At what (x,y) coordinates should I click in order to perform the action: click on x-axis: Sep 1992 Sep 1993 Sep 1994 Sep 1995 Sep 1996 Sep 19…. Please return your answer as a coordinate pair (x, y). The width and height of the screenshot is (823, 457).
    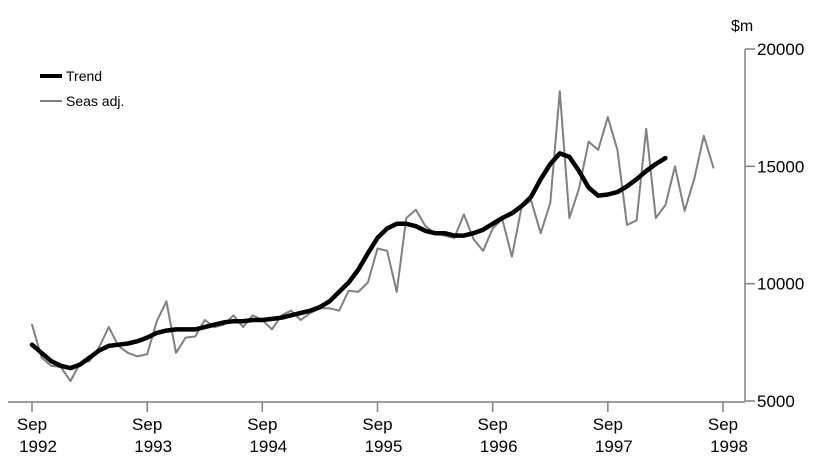
    Looking at the image, I should click on (378, 428).